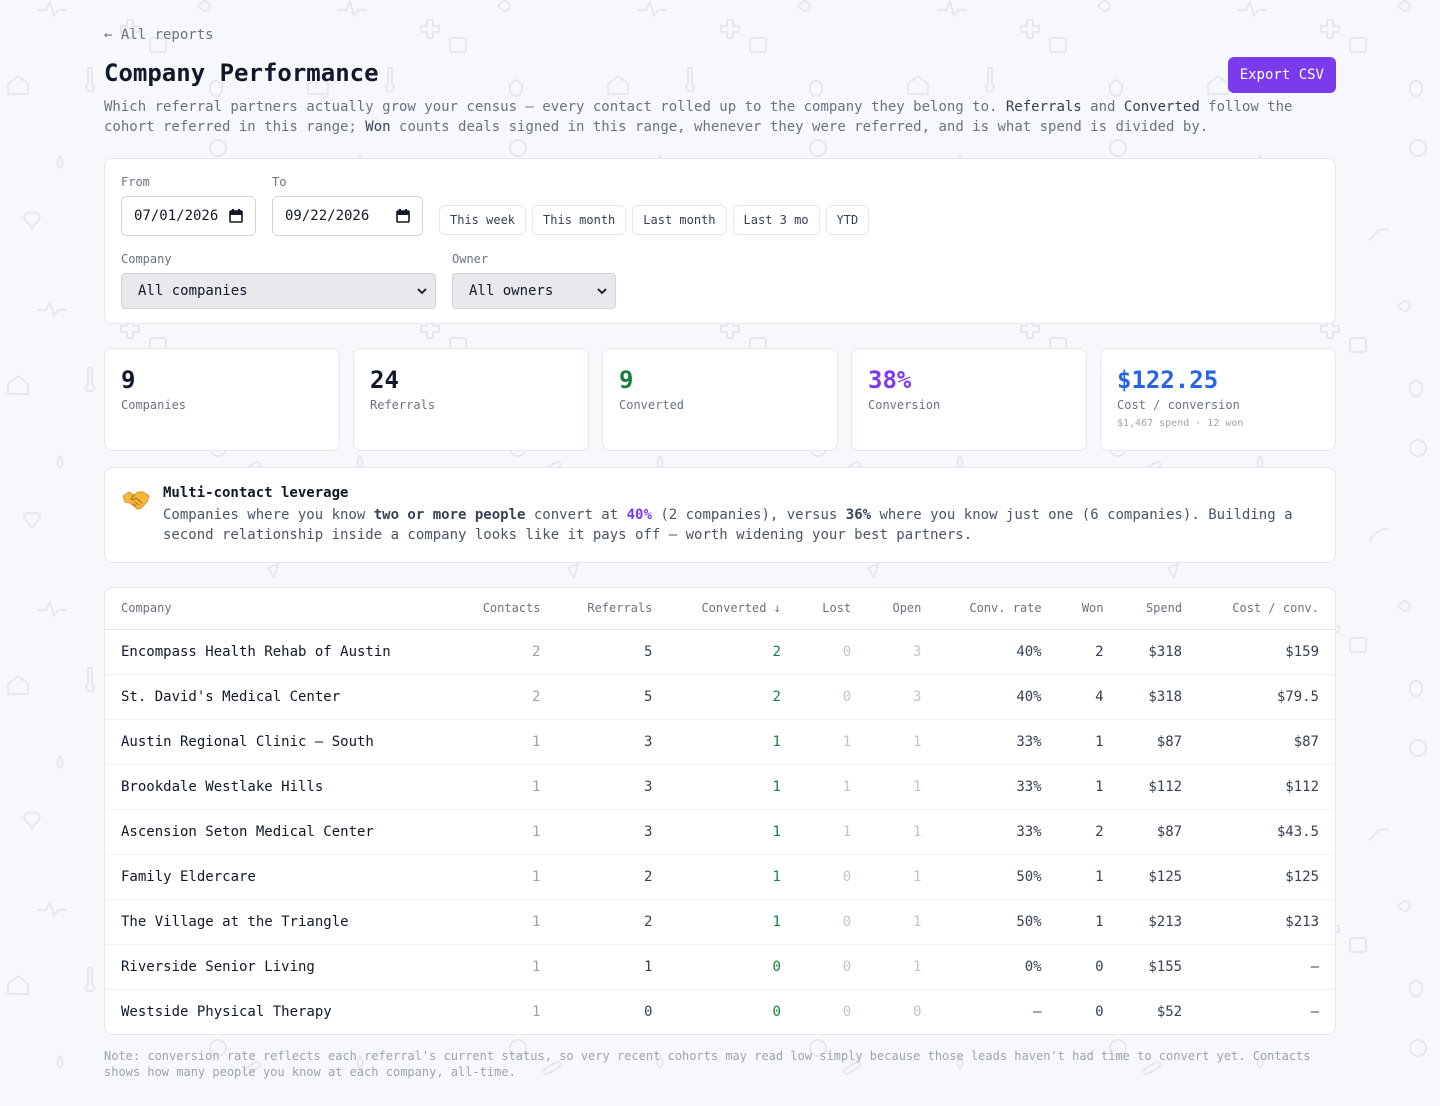  Describe the element at coordinates (279, 652) in the screenshot. I see `cell-company: Encompass Health Rehab of Austin` at that location.